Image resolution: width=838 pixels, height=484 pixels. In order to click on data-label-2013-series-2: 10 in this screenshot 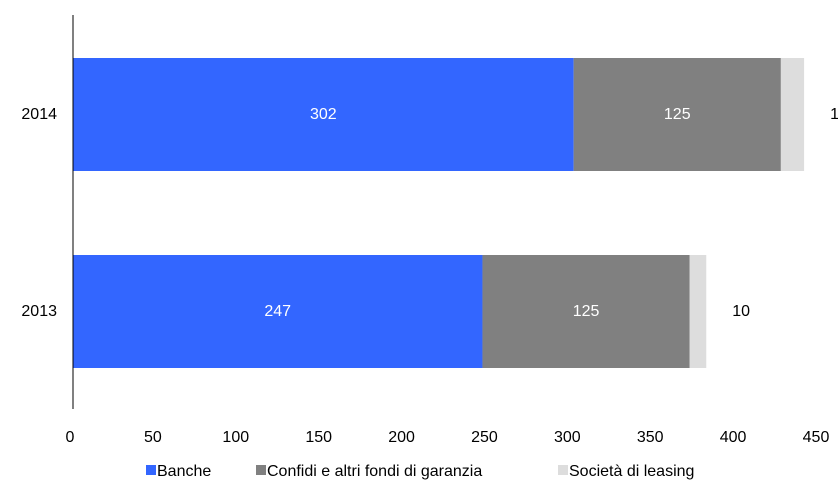, I will do `click(741, 311)`.